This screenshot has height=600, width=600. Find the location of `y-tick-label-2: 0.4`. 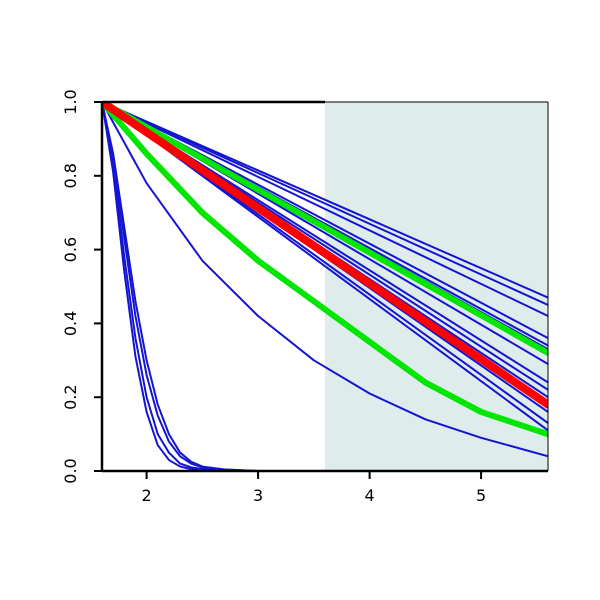

y-tick-label-2: 0.4 is located at coordinates (70, 323).